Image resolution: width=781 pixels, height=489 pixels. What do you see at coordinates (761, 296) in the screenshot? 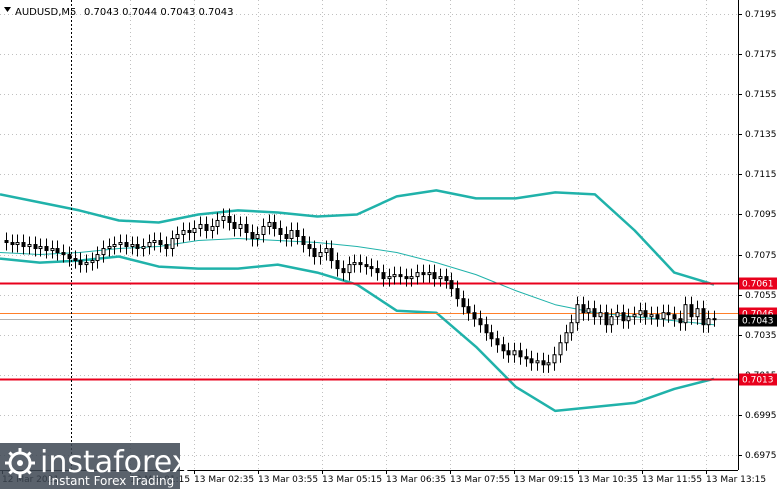
I see `y-tick-label: 0.7055` at bounding box center [761, 296].